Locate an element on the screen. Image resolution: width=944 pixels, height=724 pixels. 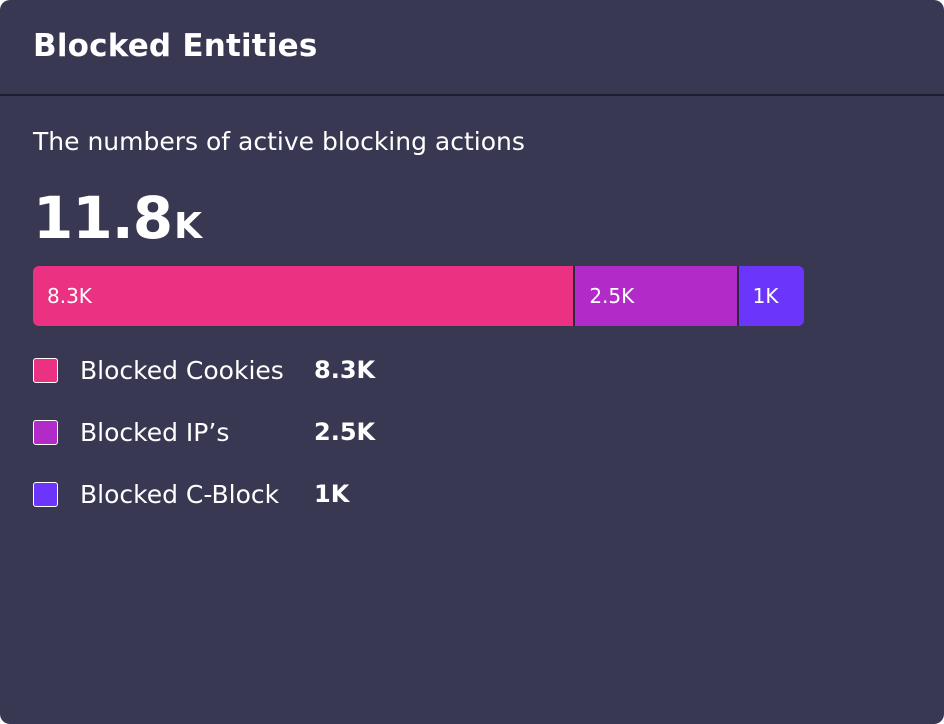
legend-item-blocked-c-block: Blocked C-Block 1K is located at coordinates (204, 494).